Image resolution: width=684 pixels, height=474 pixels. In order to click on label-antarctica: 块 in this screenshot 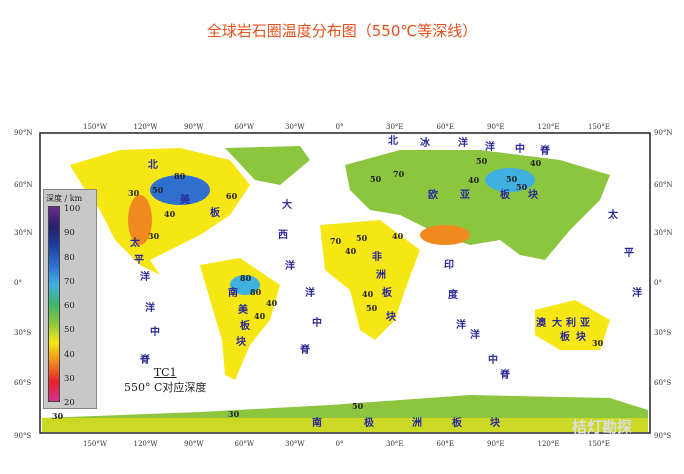, I will do `click(495, 423)`.